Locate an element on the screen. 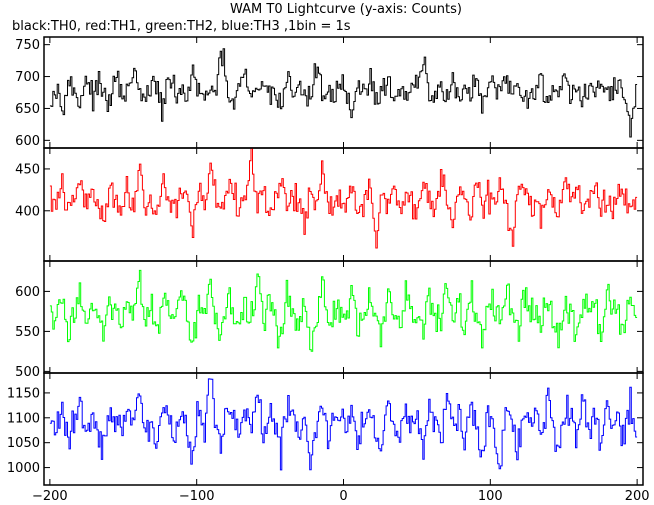  y-tick-label: 700 is located at coordinates (27, 77).